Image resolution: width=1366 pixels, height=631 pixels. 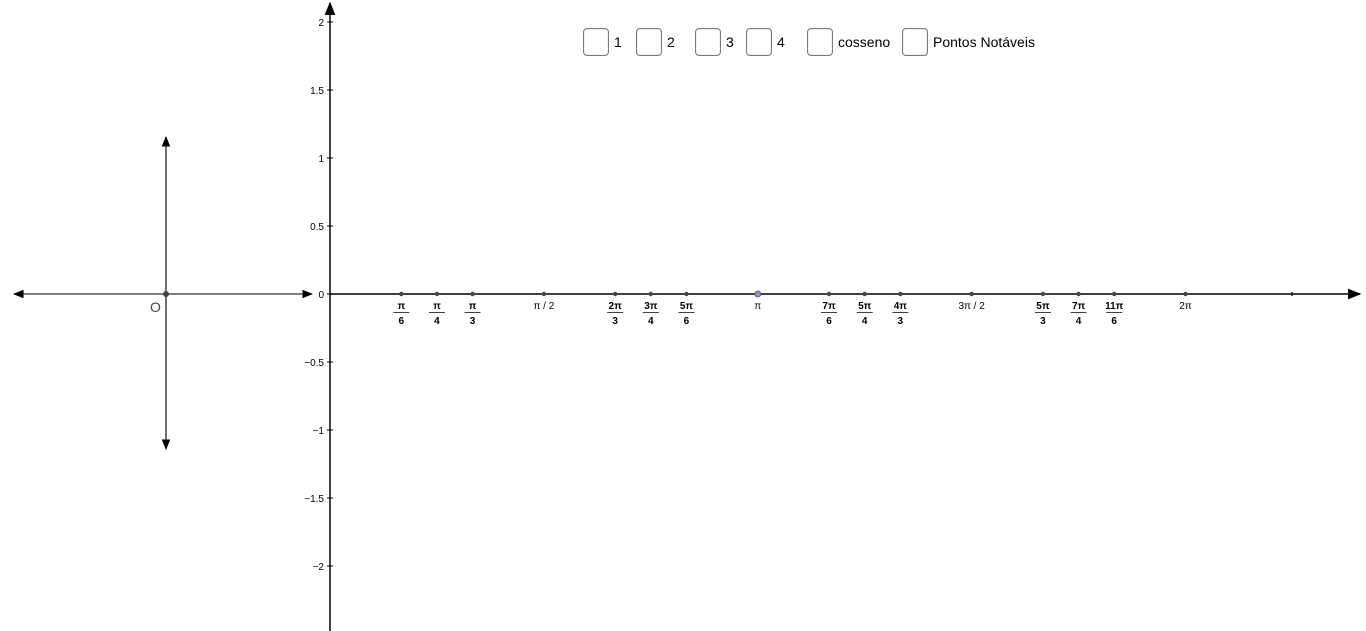 What do you see at coordinates (651, 306) in the screenshot?
I see `x-point-numerator: 3π` at bounding box center [651, 306].